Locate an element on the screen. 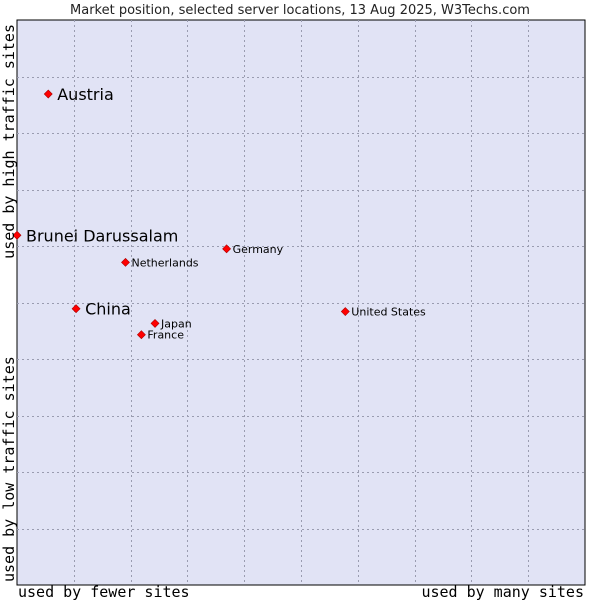  y-axis-label-low: used by low traffic sites is located at coordinates (9, 469).